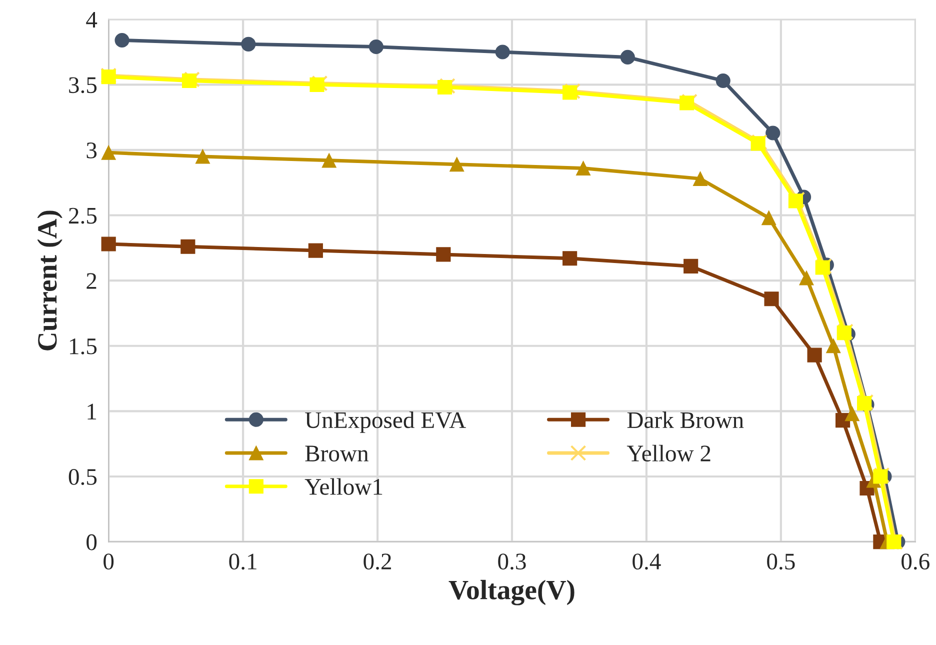  What do you see at coordinates (668, 453) in the screenshot?
I see `legend-label: Yellow 2` at bounding box center [668, 453].